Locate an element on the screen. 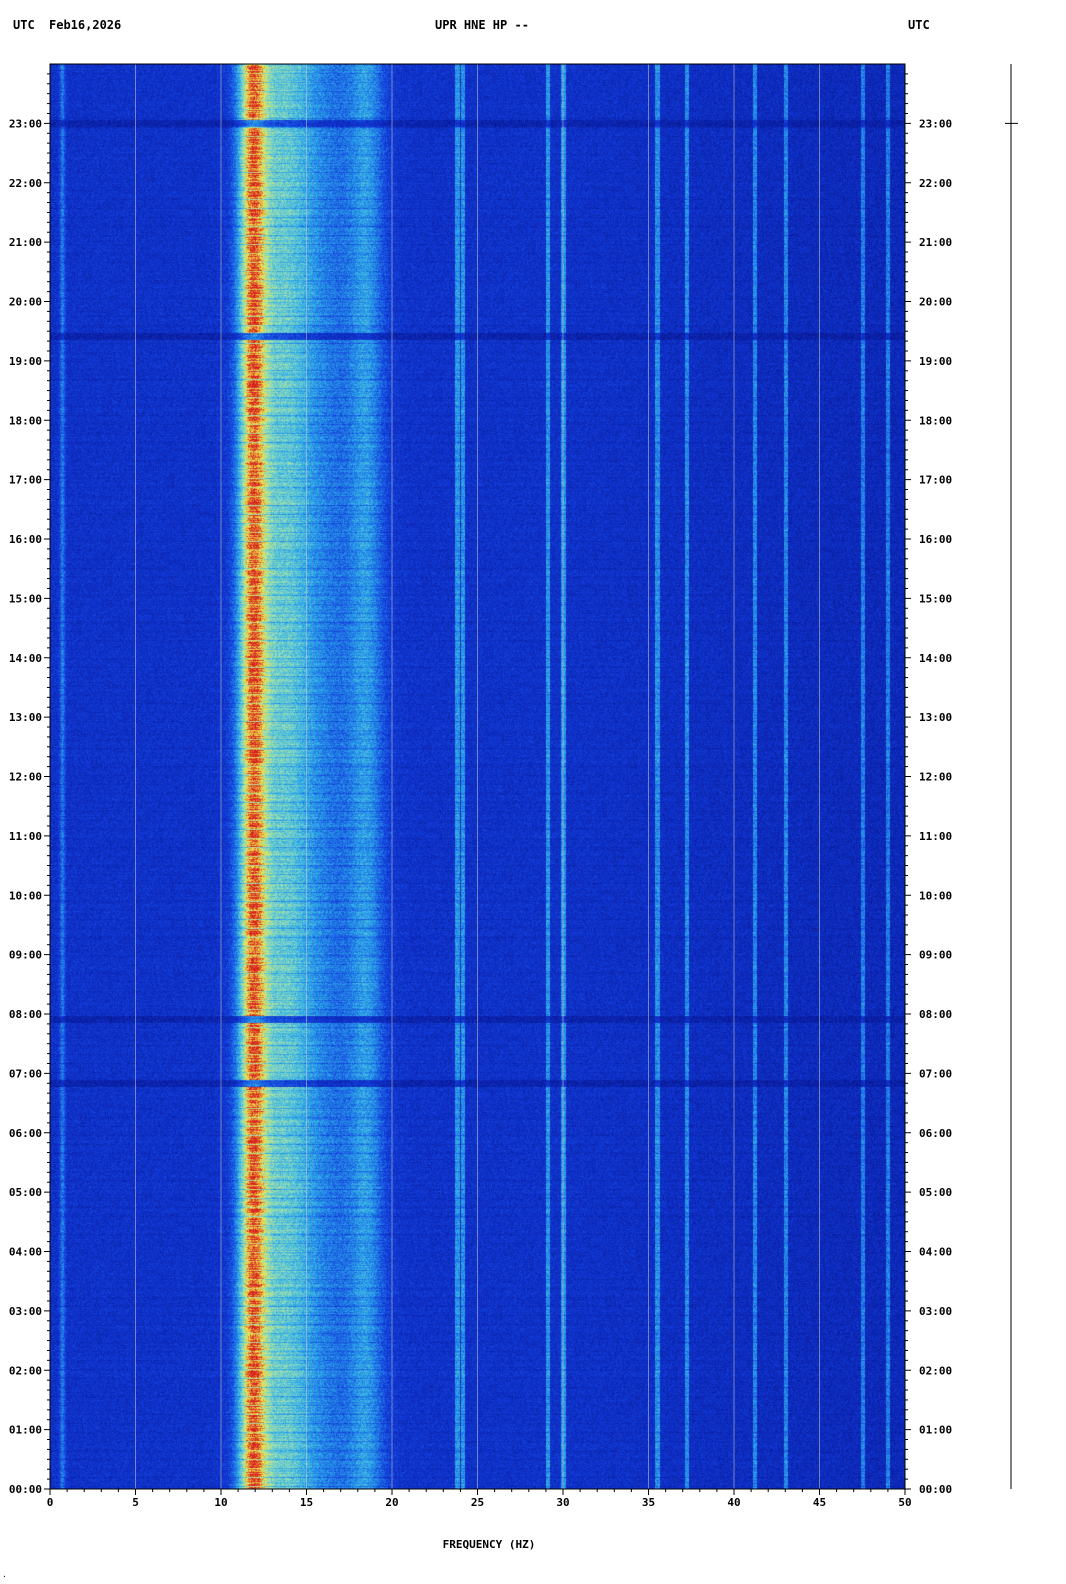 Image resolution: width=1066 pixels, height=1584 pixels. y-tick-label-right: 23:00 is located at coordinates (935, 123).